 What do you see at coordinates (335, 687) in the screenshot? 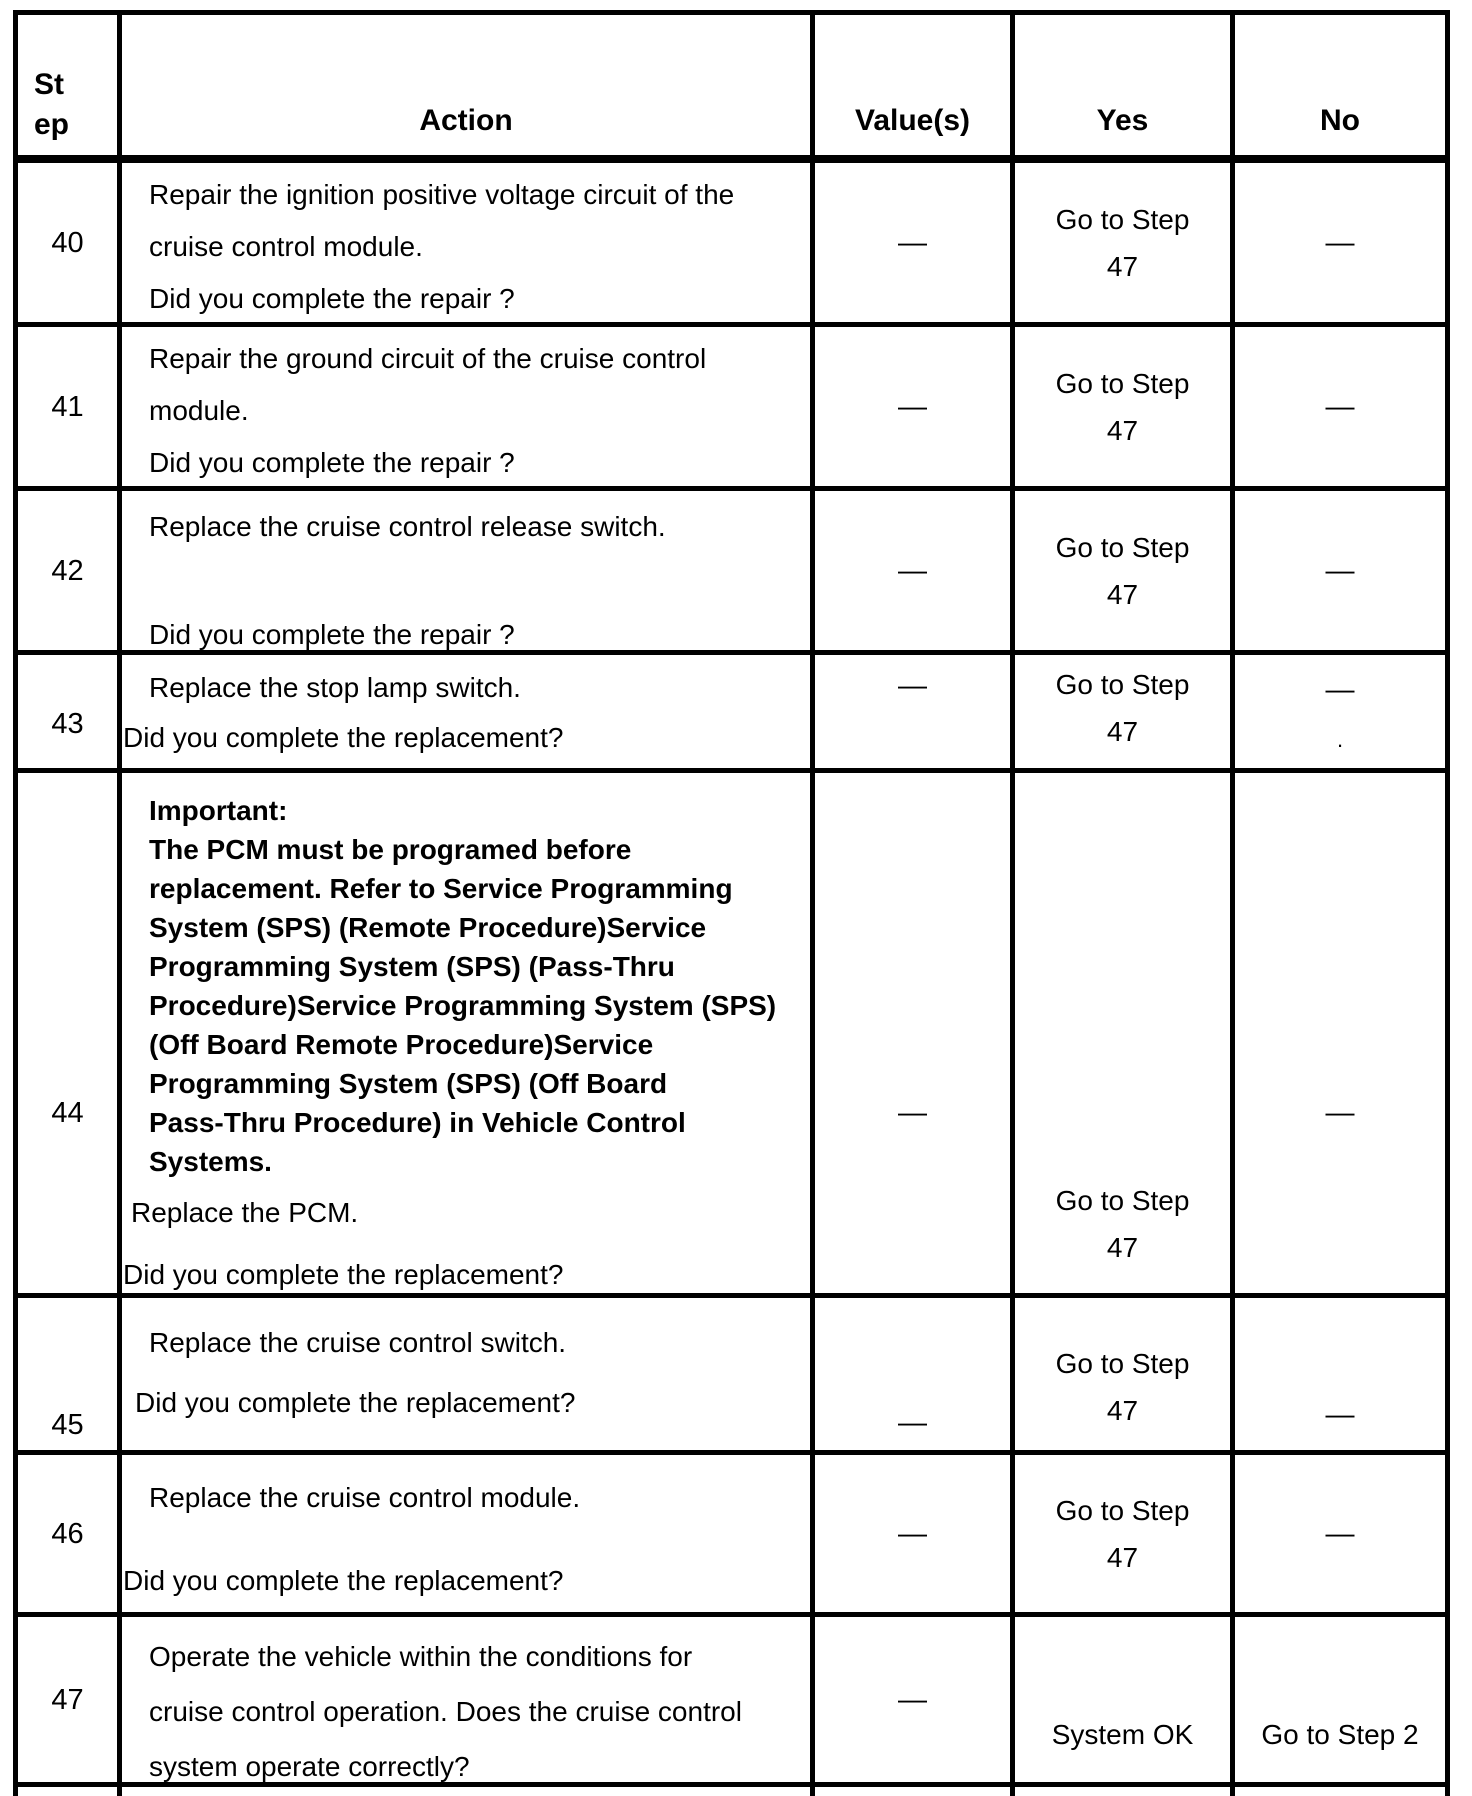
I see `action-line: Replace the stop lamp switch.` at bounding box center [335, 687].